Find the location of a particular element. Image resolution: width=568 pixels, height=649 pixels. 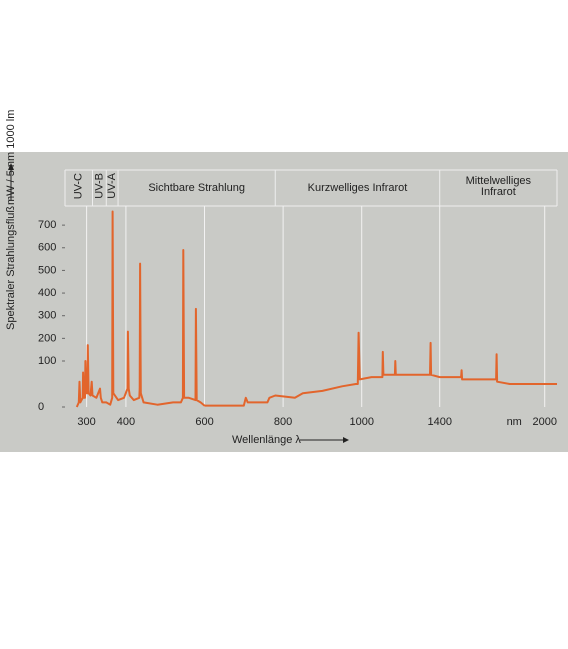

y-tick-label: 500 is located at coordinates (47, 270).